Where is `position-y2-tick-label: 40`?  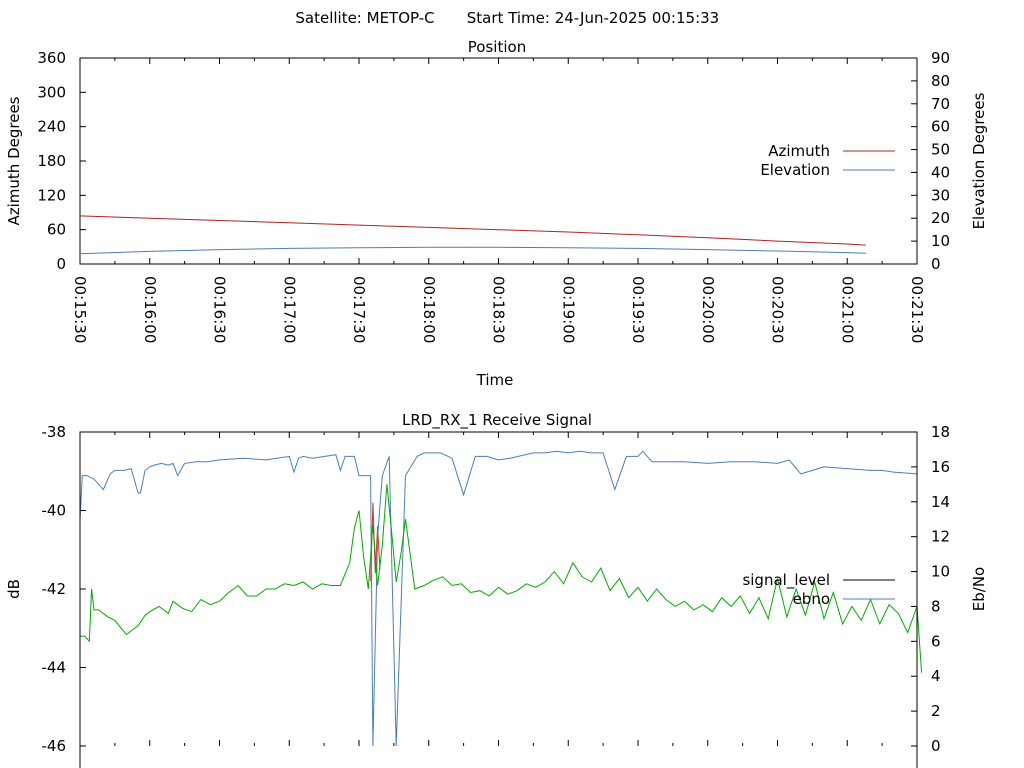 position-y2-tick-label: 40 is located at coordinates (940, 172).